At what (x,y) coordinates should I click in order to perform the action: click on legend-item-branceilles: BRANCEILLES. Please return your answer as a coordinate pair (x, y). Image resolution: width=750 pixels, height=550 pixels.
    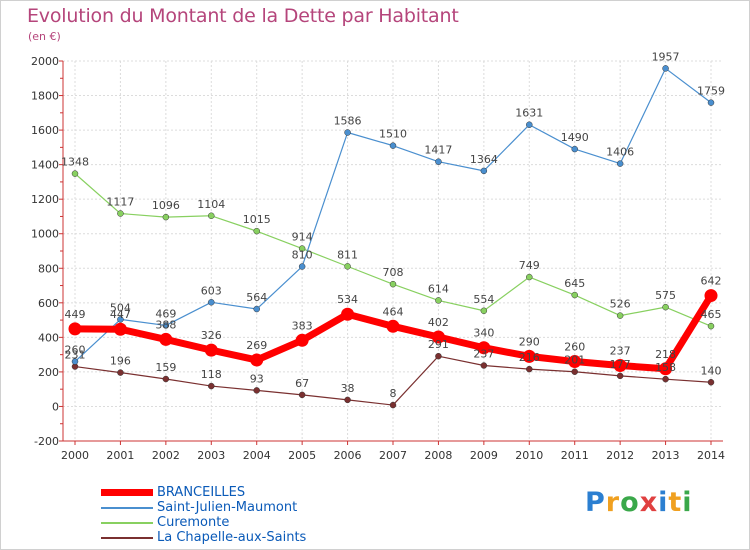
    Looking at the image, I should click on (203, 492).